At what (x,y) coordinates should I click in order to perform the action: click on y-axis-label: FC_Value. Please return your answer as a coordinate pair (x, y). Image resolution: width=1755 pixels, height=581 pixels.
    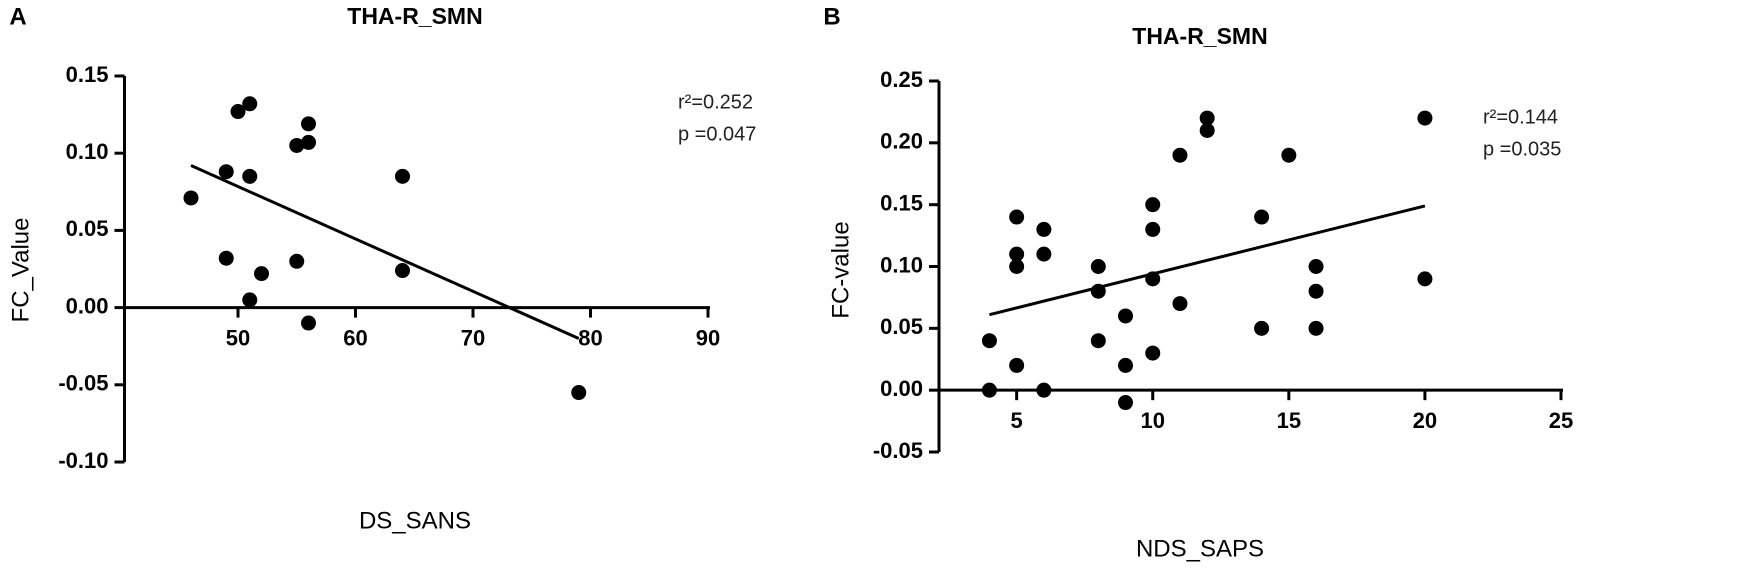
    Looking at the image, I should click on (20, 270).